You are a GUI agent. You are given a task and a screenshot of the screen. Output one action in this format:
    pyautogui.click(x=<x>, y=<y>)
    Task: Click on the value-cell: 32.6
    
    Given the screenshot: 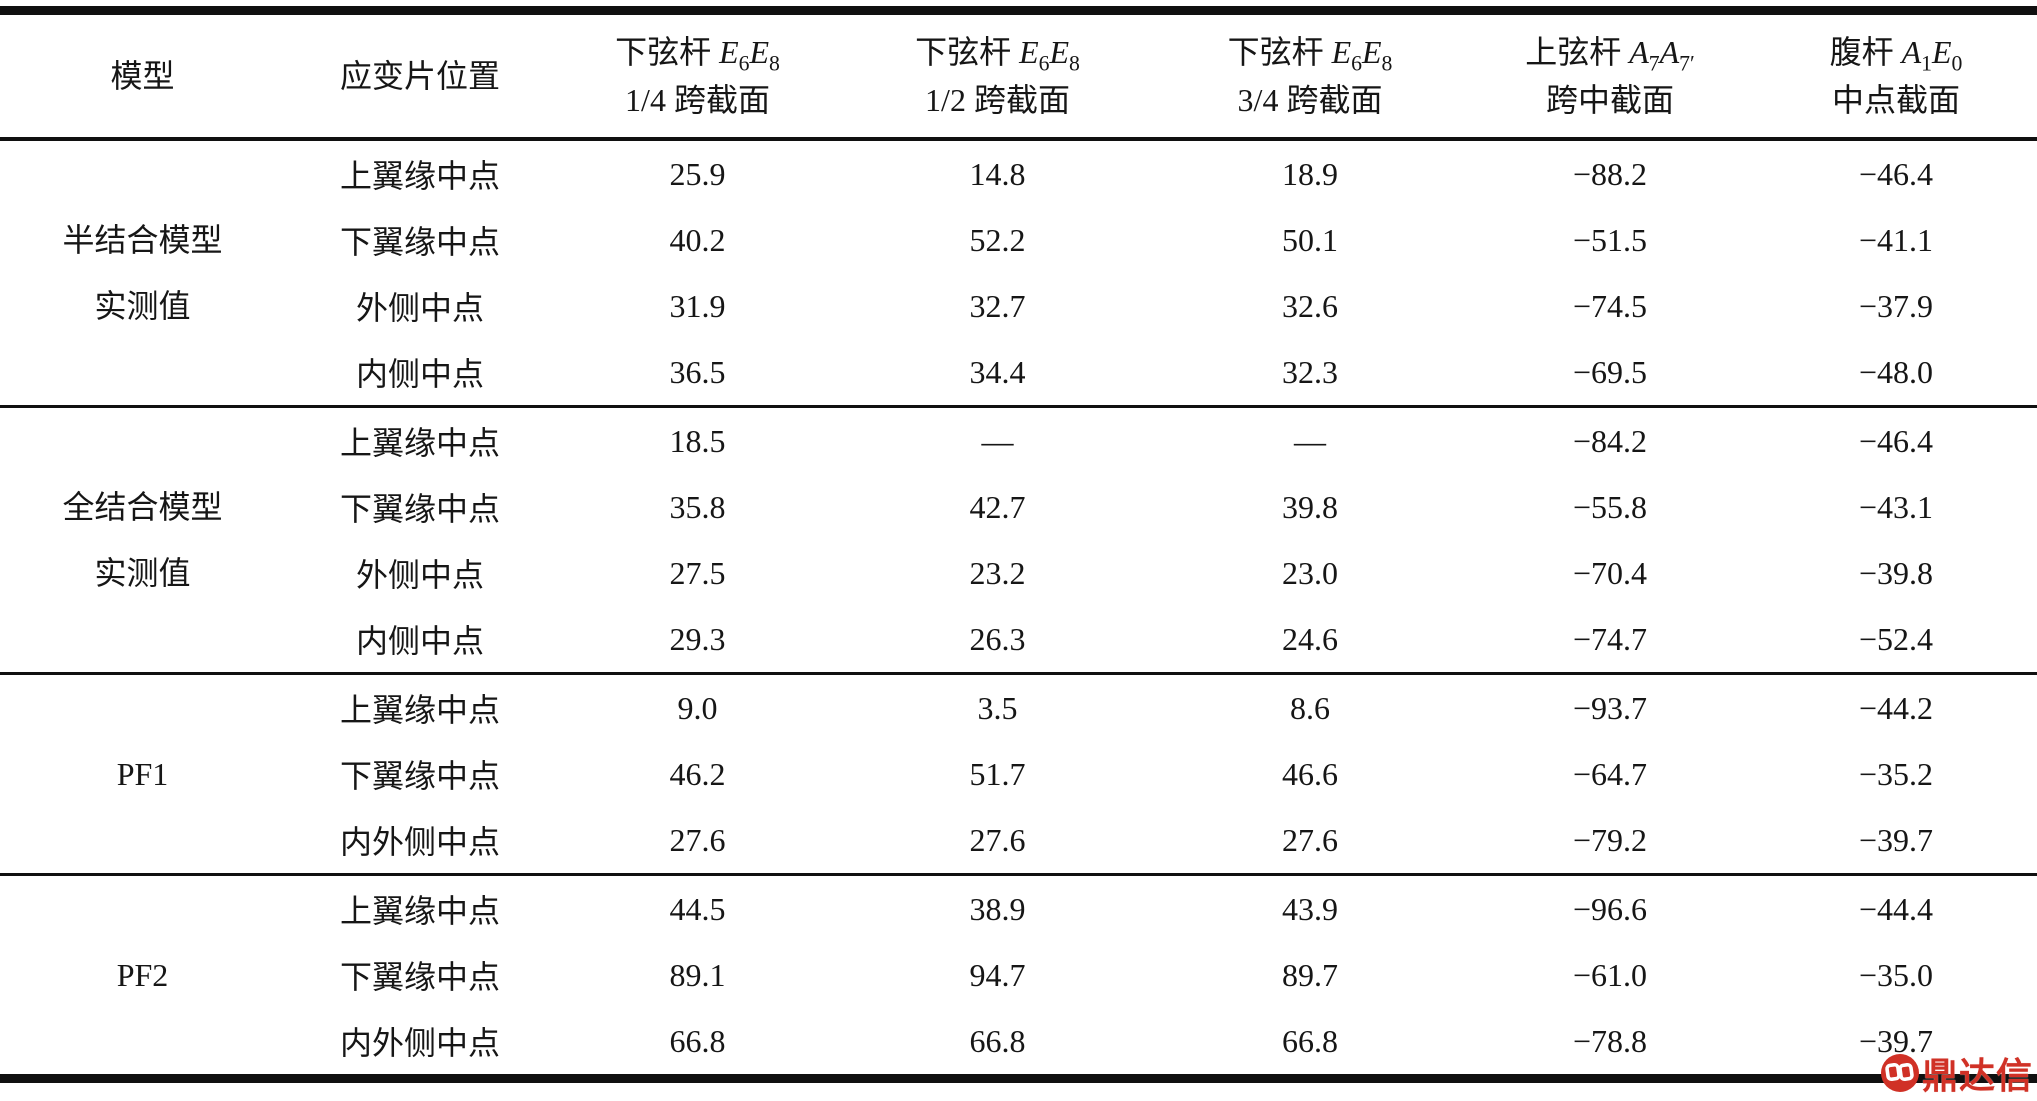 What is the action you would take?
    pyautogui.click(x=1310, y=305)
    